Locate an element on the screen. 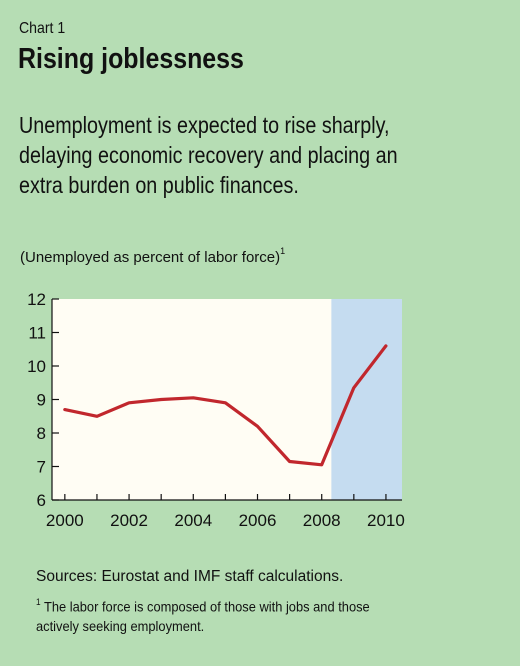 This screenshot has width=520, height=666. y-tick-label: 11 is located at coordinates (37, 333).